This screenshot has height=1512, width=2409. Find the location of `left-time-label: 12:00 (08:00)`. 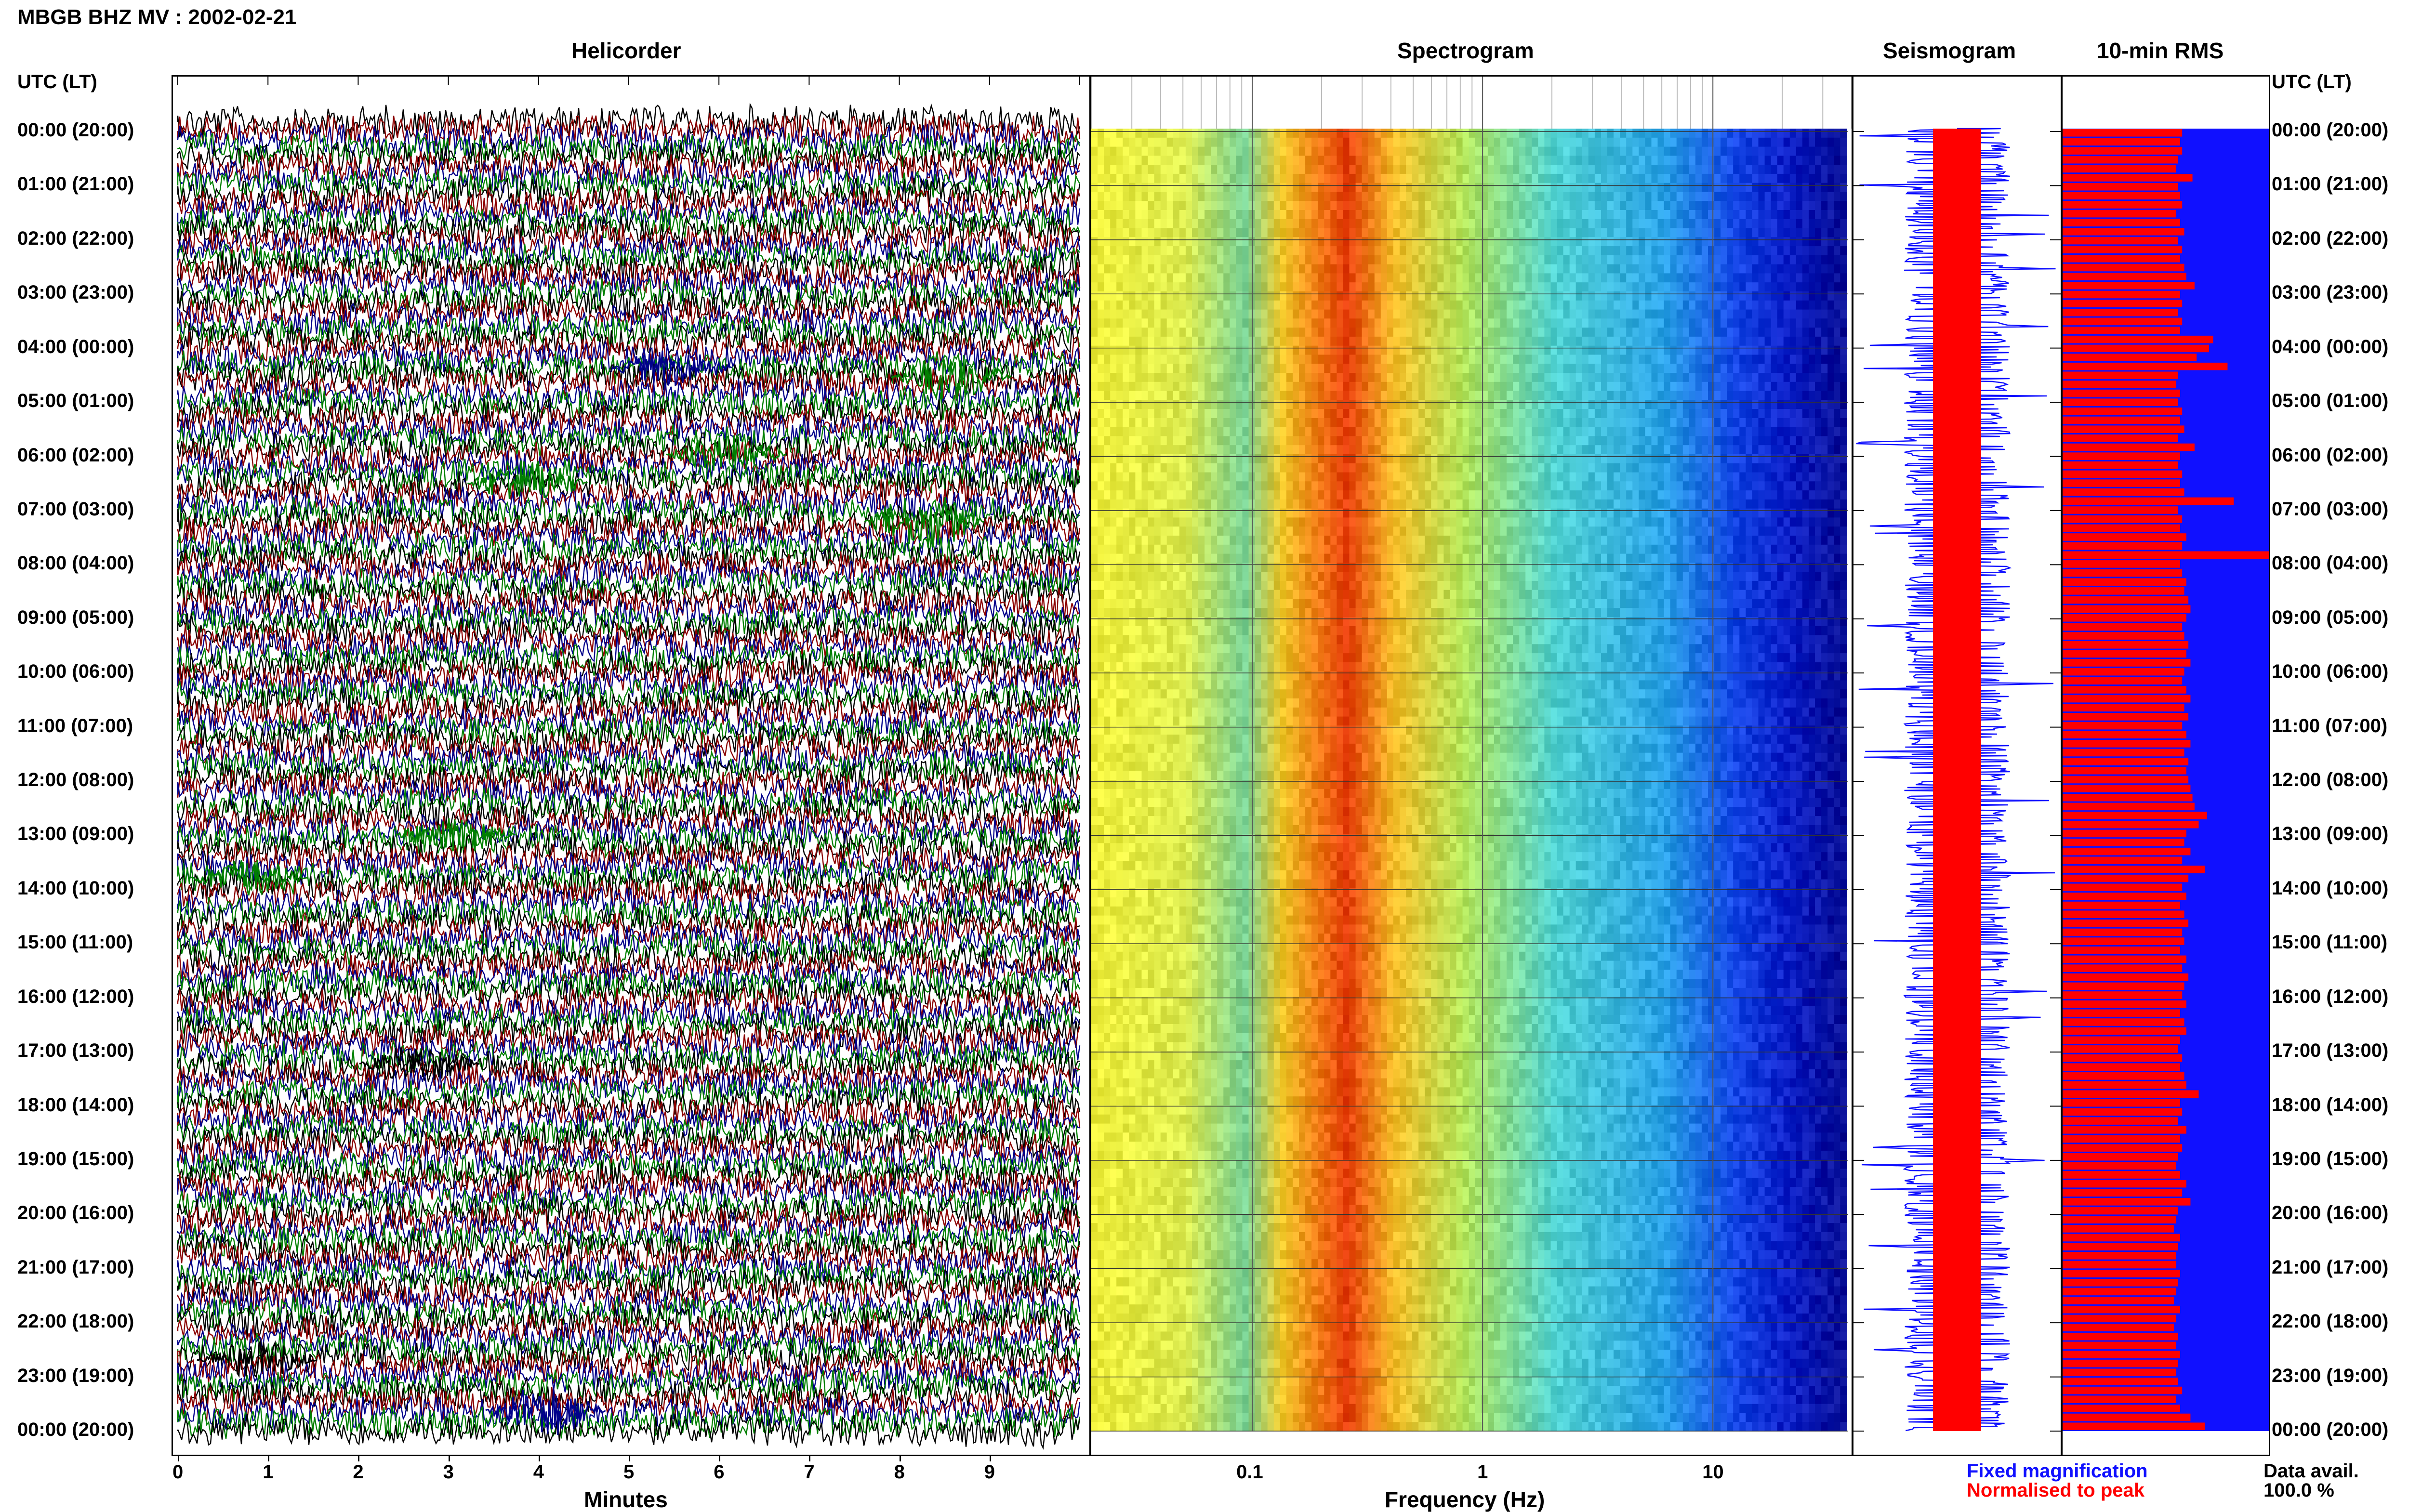

left-time-label: 12:00 (08:00) is located at coordinates (75, 779).